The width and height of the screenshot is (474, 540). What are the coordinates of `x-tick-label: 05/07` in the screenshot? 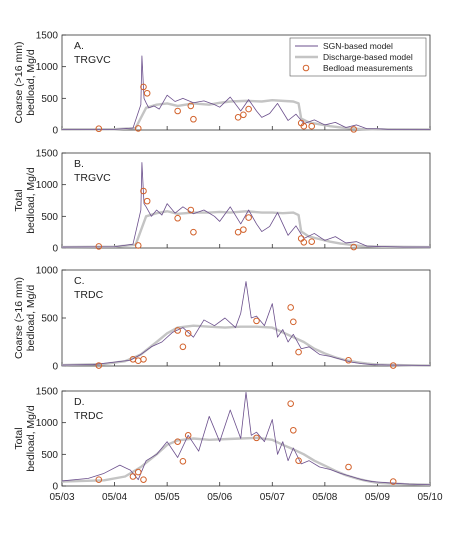 It's located at (272, 497).